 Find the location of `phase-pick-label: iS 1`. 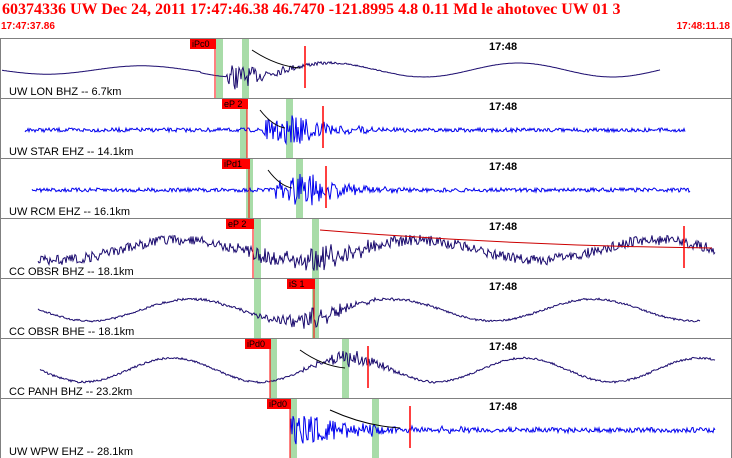

phase-pick-label: iS 1 is located at coordinates (297, 284).